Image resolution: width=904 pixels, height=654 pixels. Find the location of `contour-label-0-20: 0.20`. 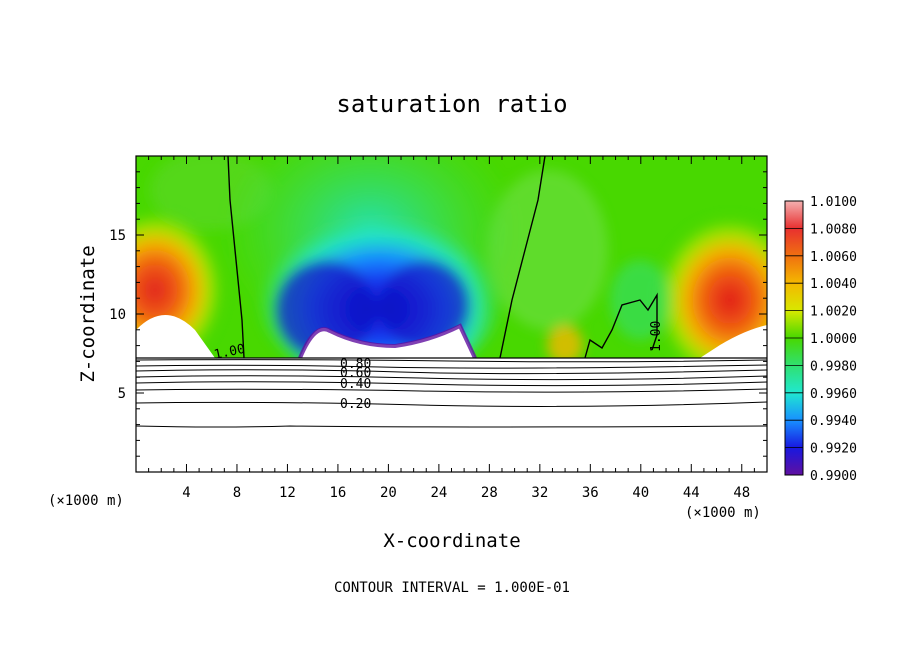

contour-label-0-20: 0.20 is located at coordinates (355, 404).